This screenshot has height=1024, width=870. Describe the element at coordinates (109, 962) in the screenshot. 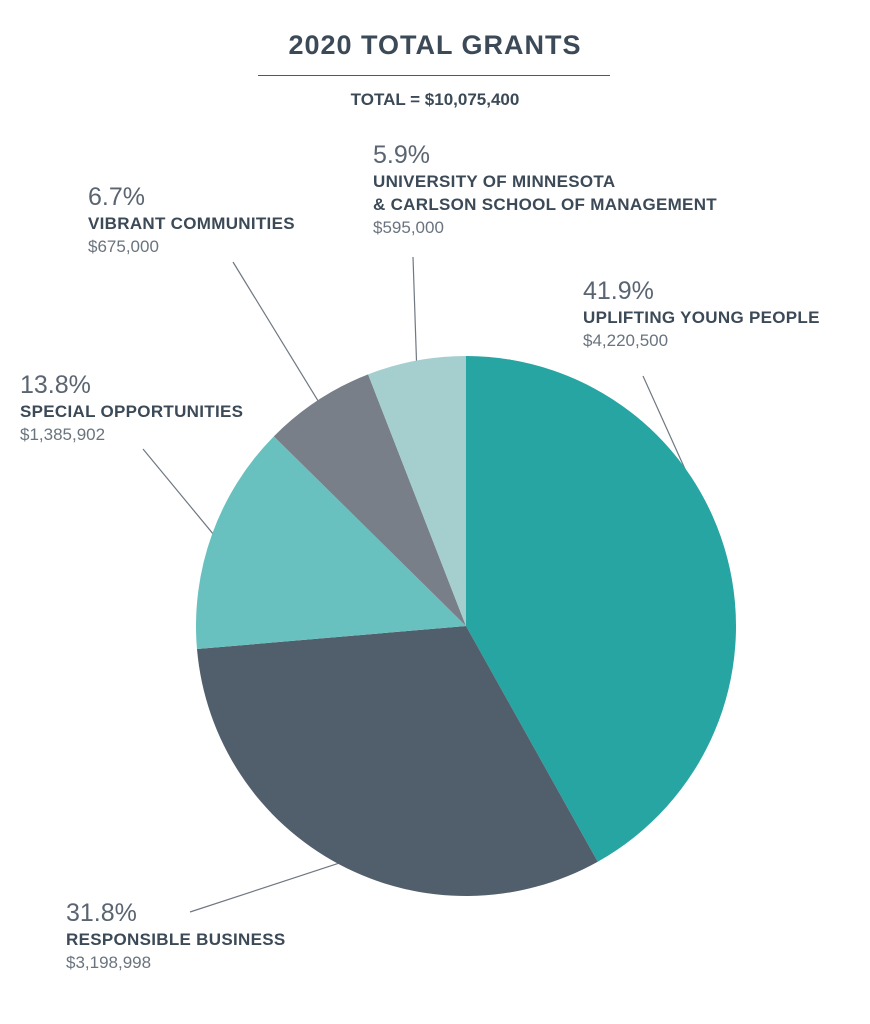

I see `slice-amount: $3,198,998` at that location.